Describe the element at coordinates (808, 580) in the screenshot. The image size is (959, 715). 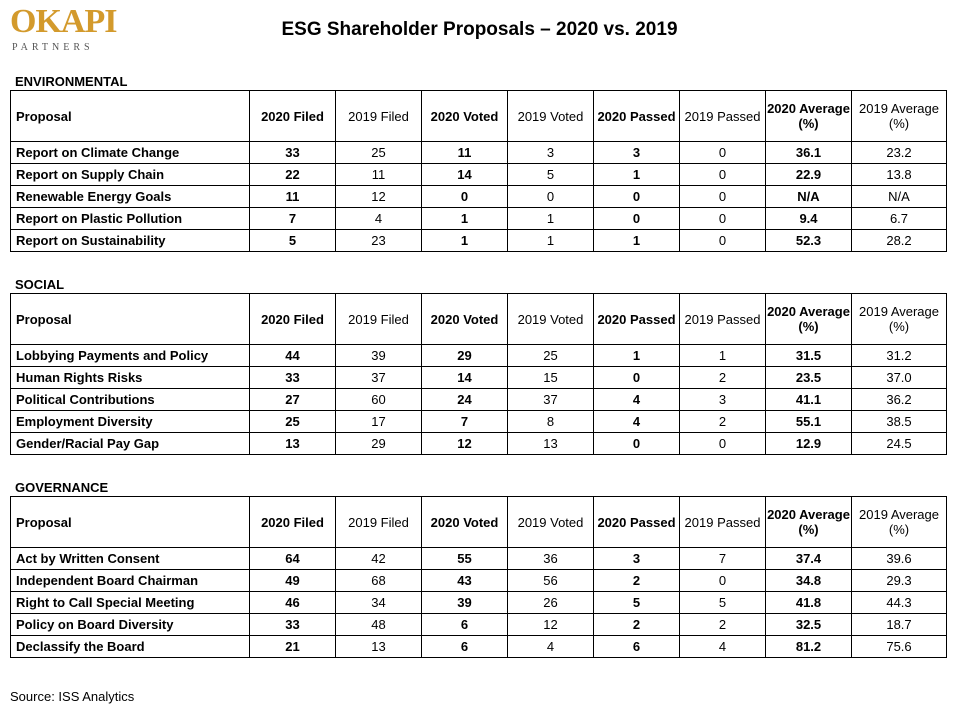
I see `table-cell: 34.8` at that location.